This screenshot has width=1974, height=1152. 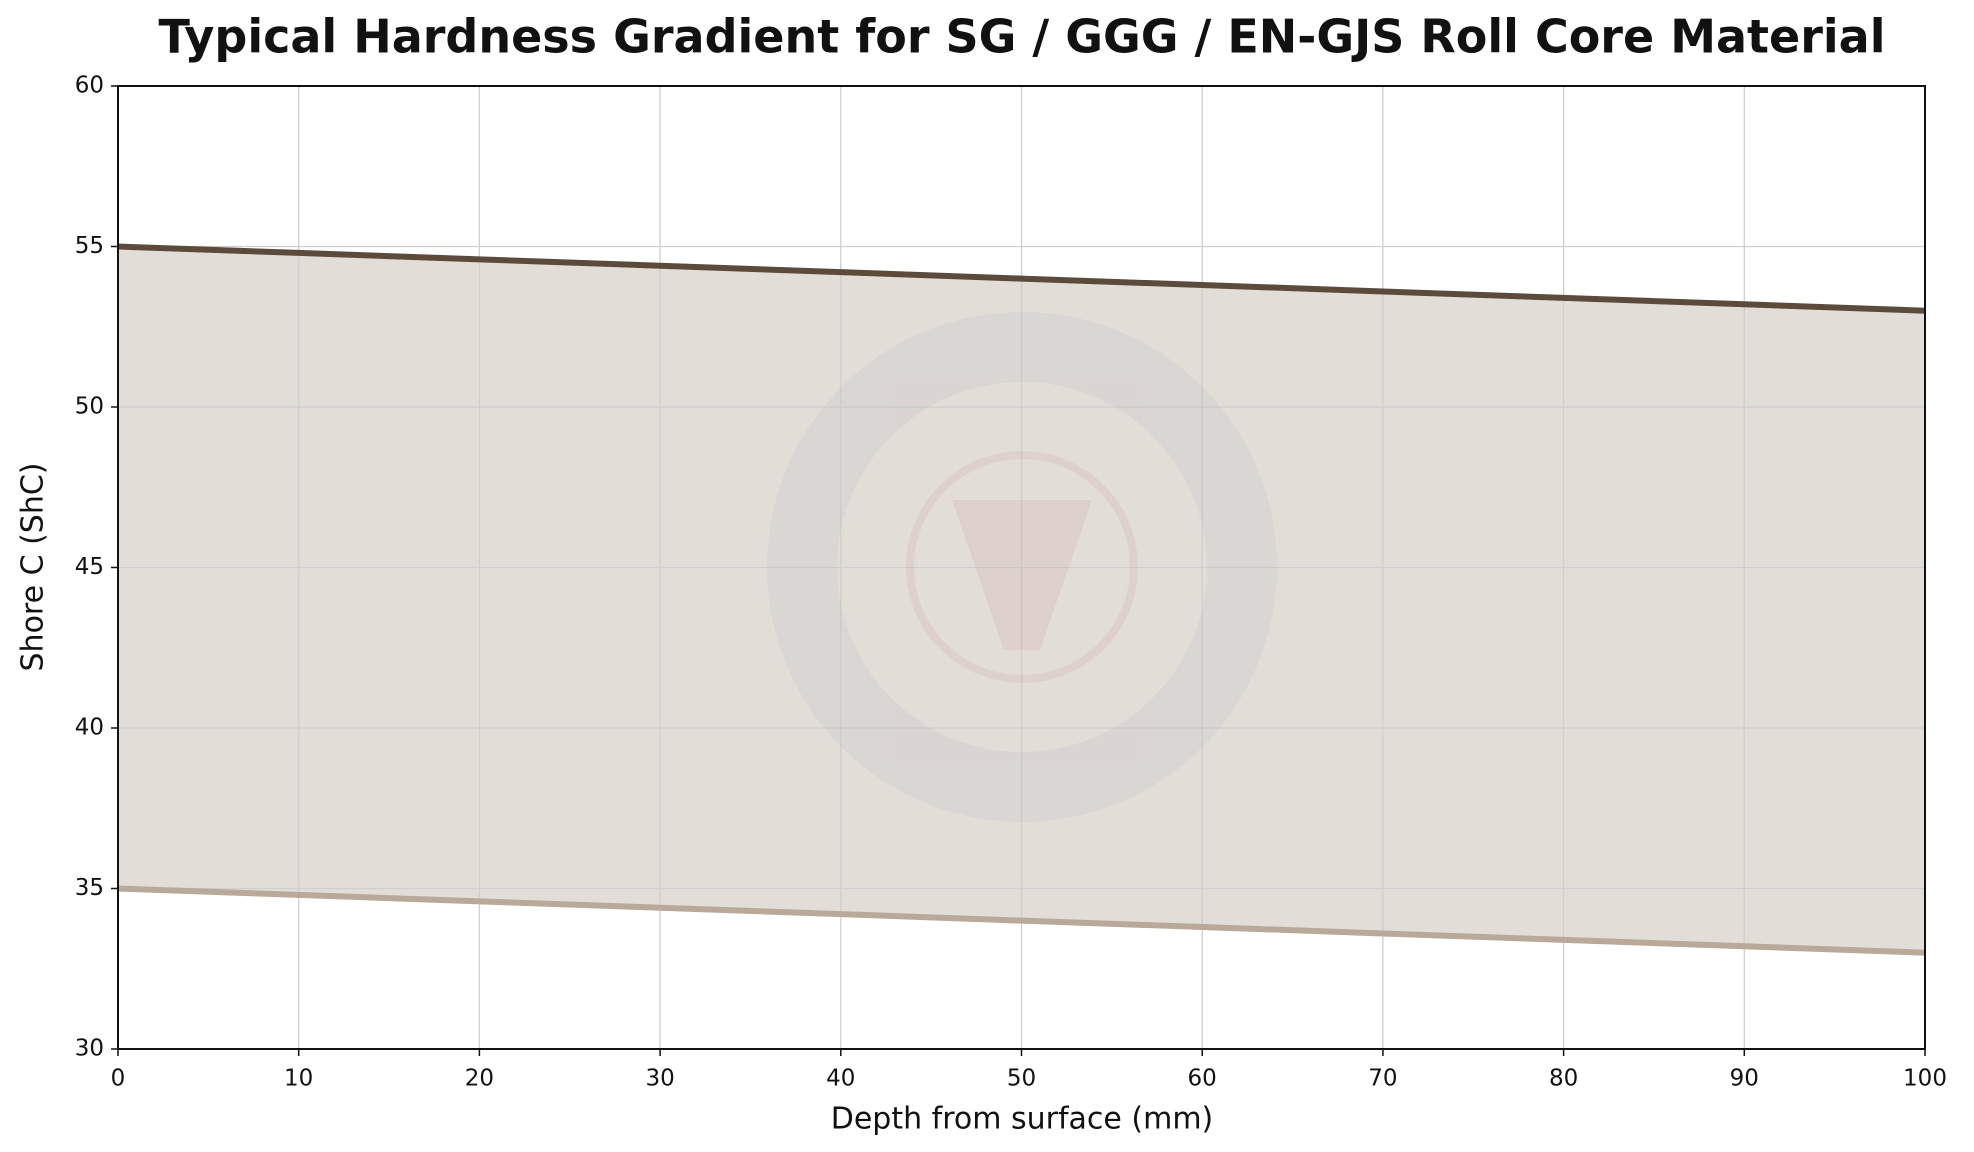 What do you see at coordinates (1021, 1079) in the screenshot?
I see `x-tick-label: 50` at bounding box center [1021, 1079].